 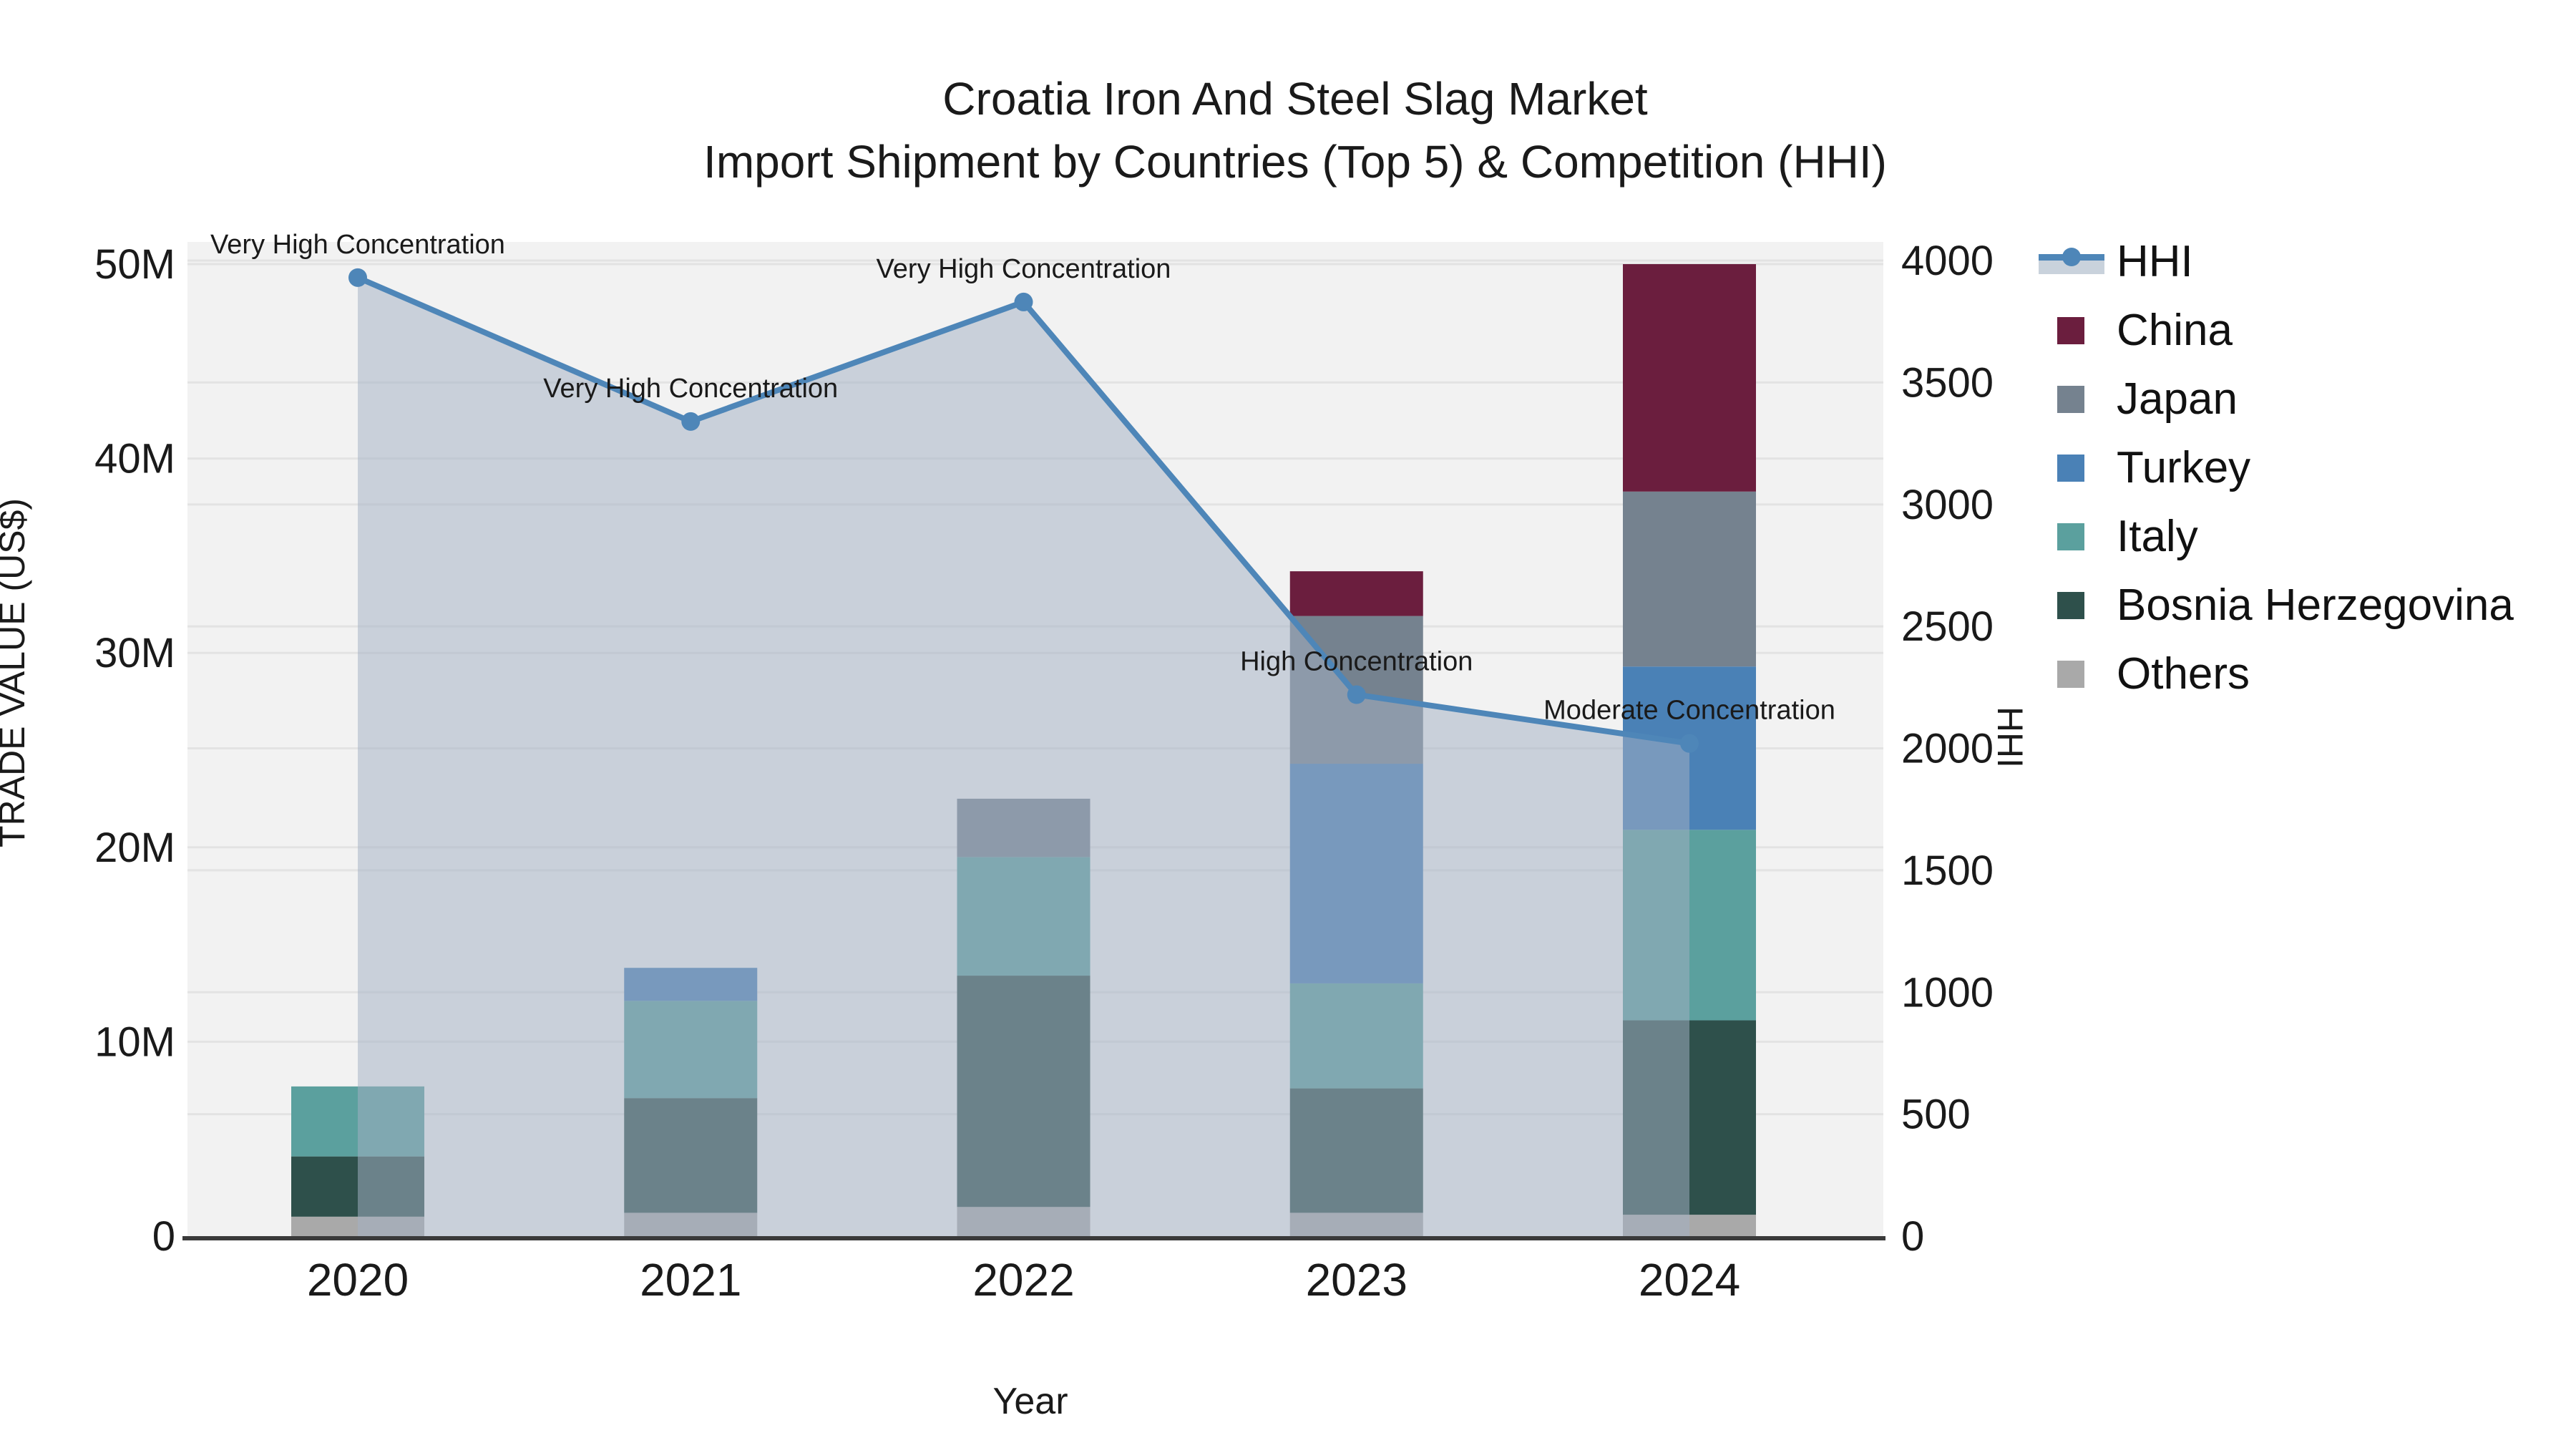 I want to click on bar-segment-2024-china, so click(x=1690, y=378).